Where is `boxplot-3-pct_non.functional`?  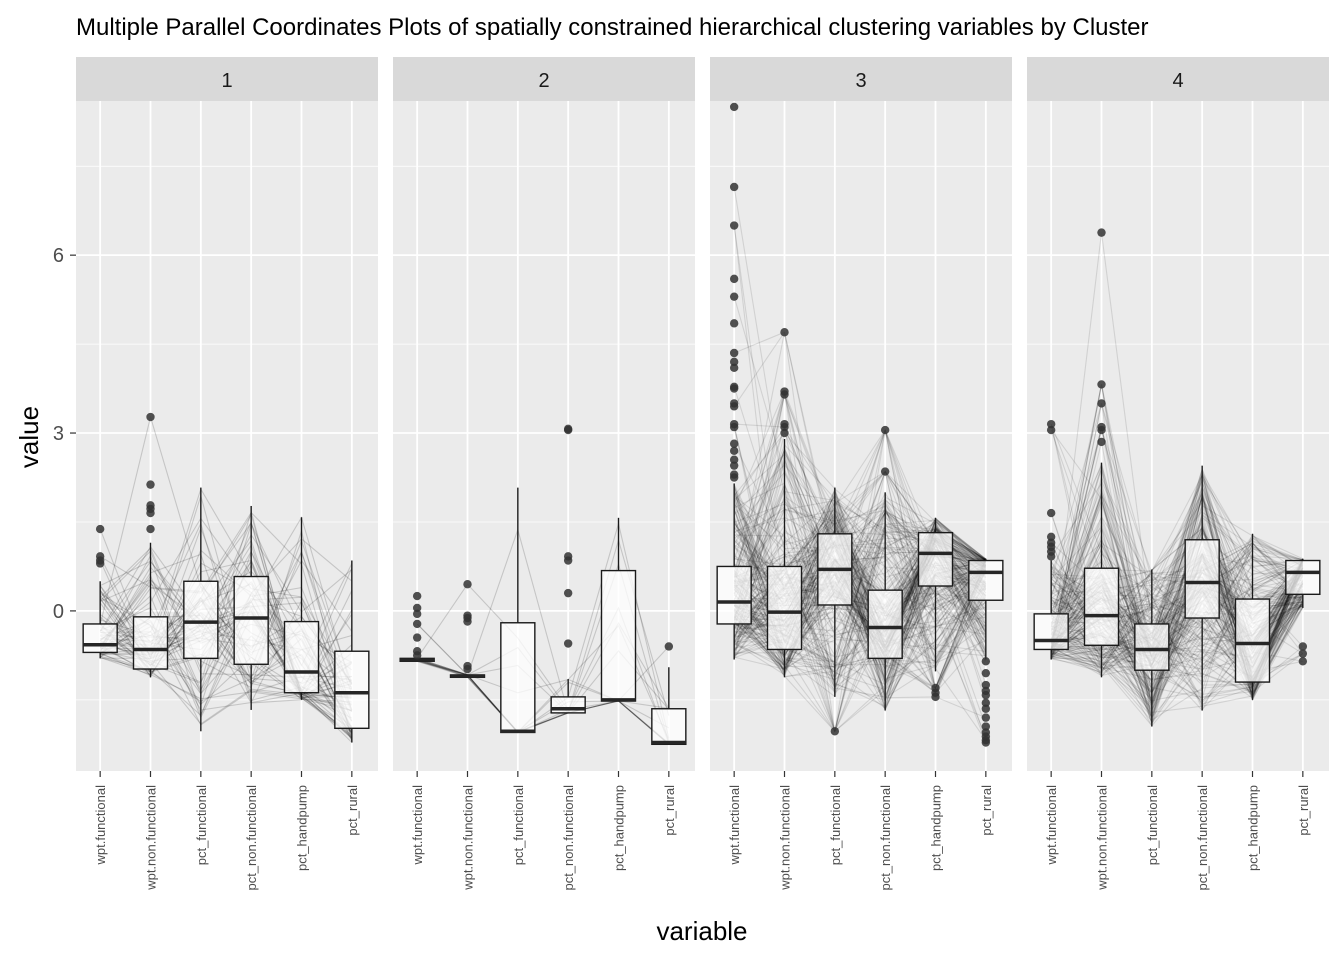 boxplot-3-pct_non.functional is located at coordinates (885, 568).